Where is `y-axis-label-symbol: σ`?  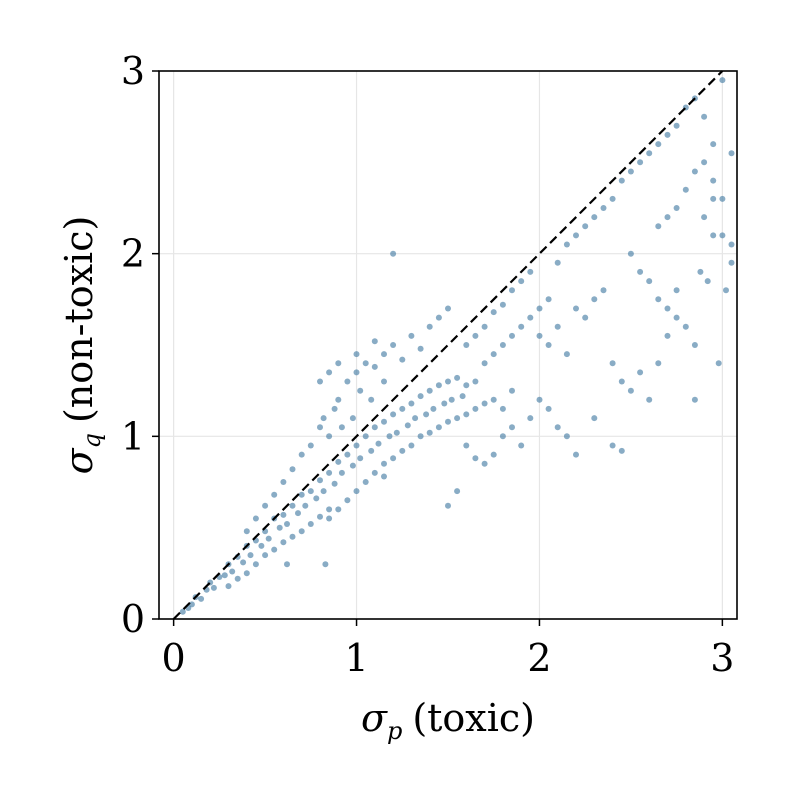
y-axis-label-symbol: σ is located at coordinates (79, 460).